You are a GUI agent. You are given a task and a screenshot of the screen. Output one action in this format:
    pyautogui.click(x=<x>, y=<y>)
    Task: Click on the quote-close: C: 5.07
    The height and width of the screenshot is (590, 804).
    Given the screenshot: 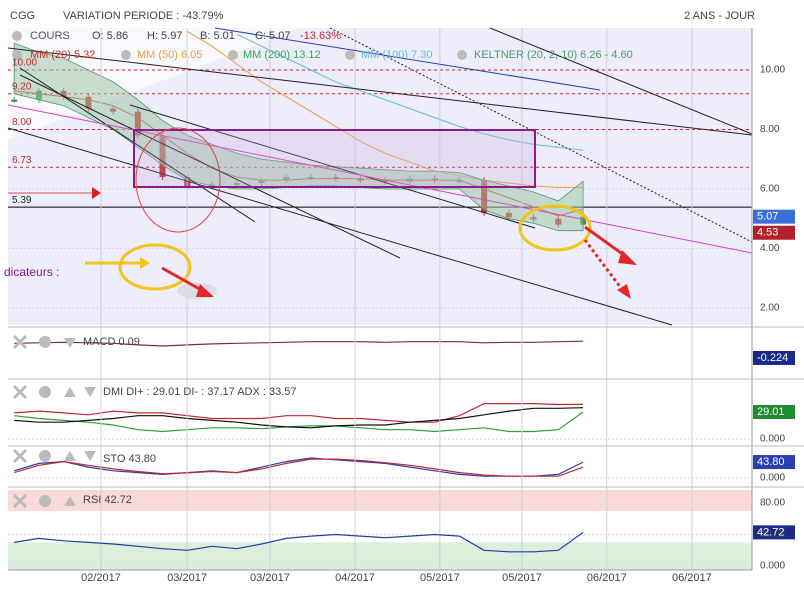 What is the action you would take?
    pyautogui.click(x=272, y=36)
    